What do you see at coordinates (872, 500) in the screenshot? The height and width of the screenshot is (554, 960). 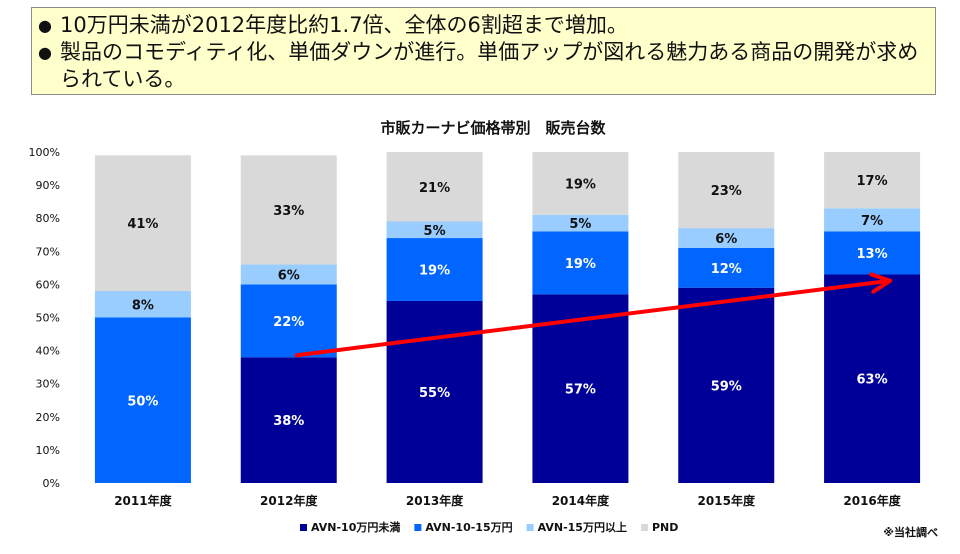 I see `x-tick-label: 2016年度` at bounding box center [872, 500].